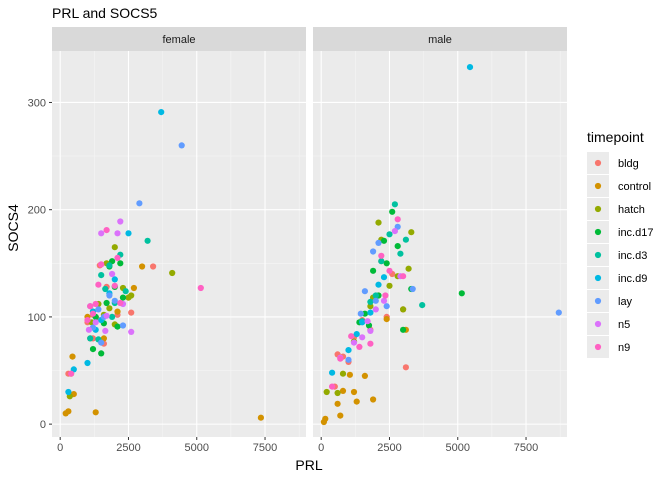  Describe the element at coordinates (632, 256) in the screenshot. I see `legend-label: inc.d3` at that location.